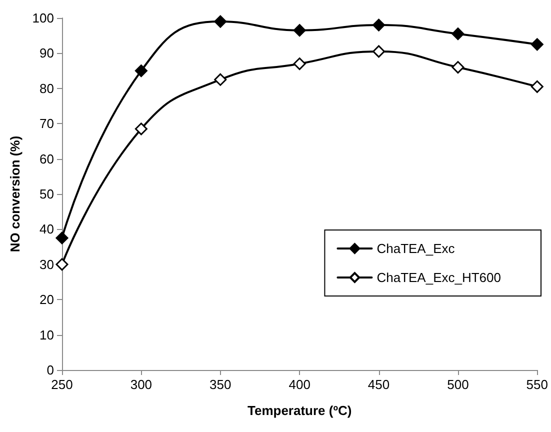 The height and width of the screenshot is (432, 551). What do you see at coordinates (47, 229) in the screenshot?
I see `y-tick-label: 40` at bounding box center [47, 229].